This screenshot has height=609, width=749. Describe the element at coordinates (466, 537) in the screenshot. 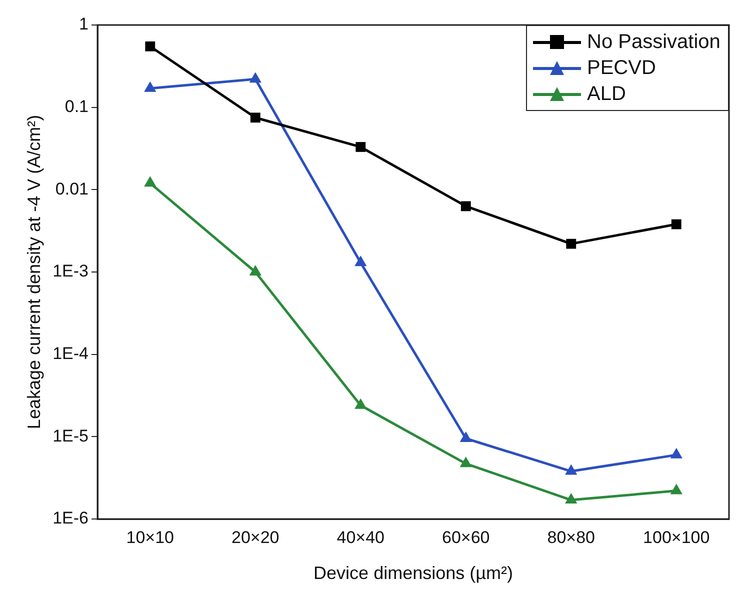

I see `x-tick-label: 60×60` at that location.